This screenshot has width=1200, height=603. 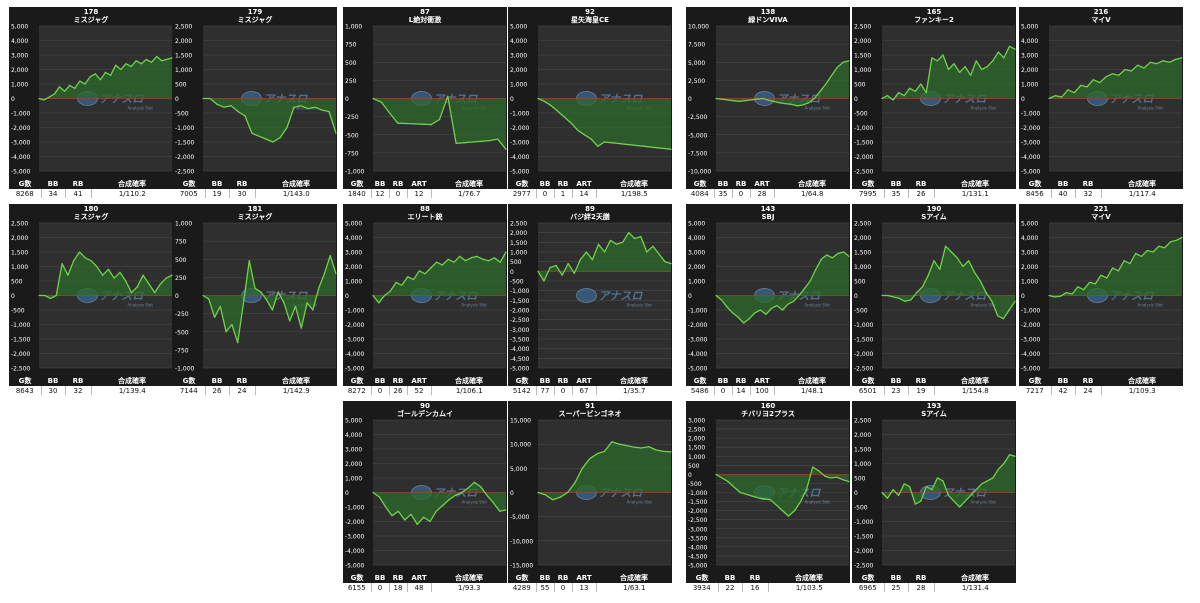 What do you see at coordinates (425, 413) in the screenshot?
I see `machine-title: ゴールデンカムイ` at bounding box center [425, 413].